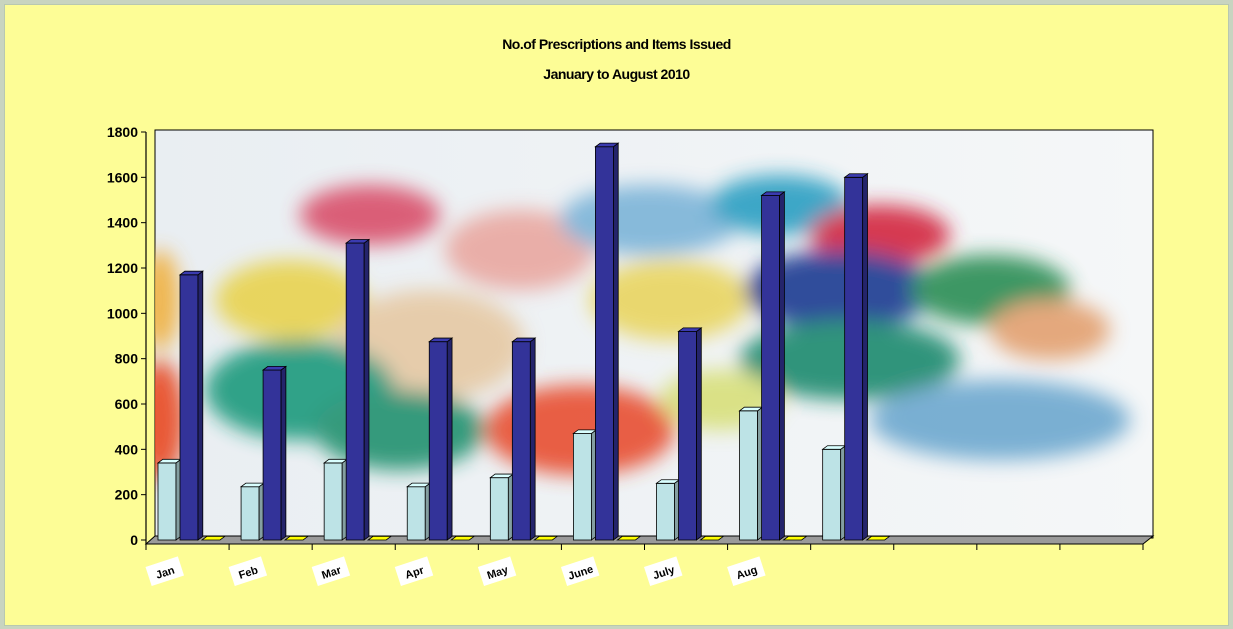 The image size is (1233, 629). Describe the element at coordinates (122, 223) in the screenshot. I see `y-tick-label: 1400` at that location.